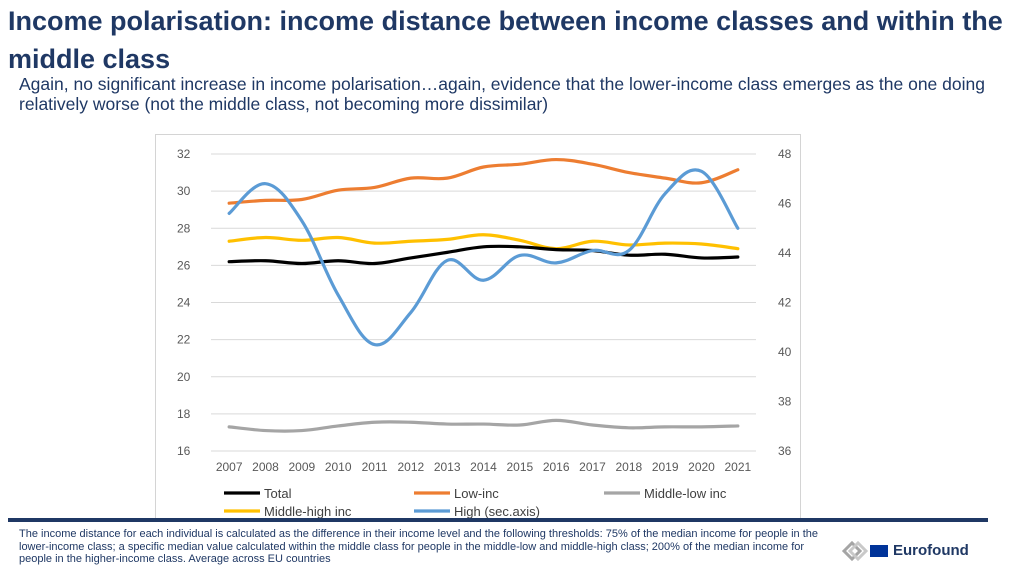  What do you see at coordinates (184, 303) in the screenshot?
I see `y-tick-label: 24` at bounding box center [184, 303].